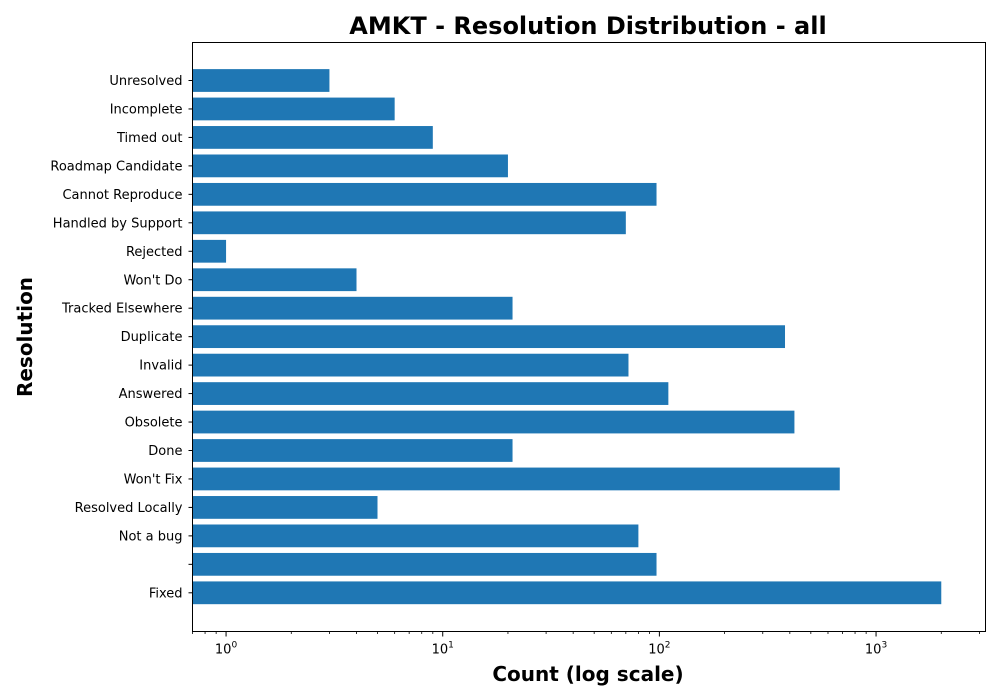 The width and height of the screenshot is (1000, 700). Describe the element at coordinates (659, 649) in the screenshot. I see `x-tick-label: 10²` at that location.